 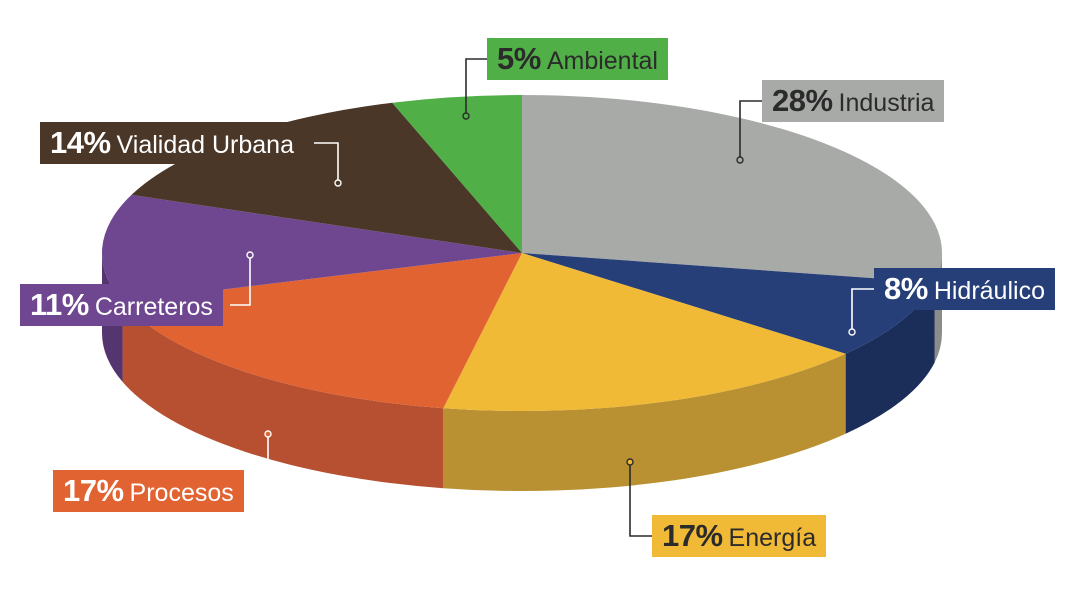 I want to click on label-energia-name: Energía, so click(x=772, y=538).